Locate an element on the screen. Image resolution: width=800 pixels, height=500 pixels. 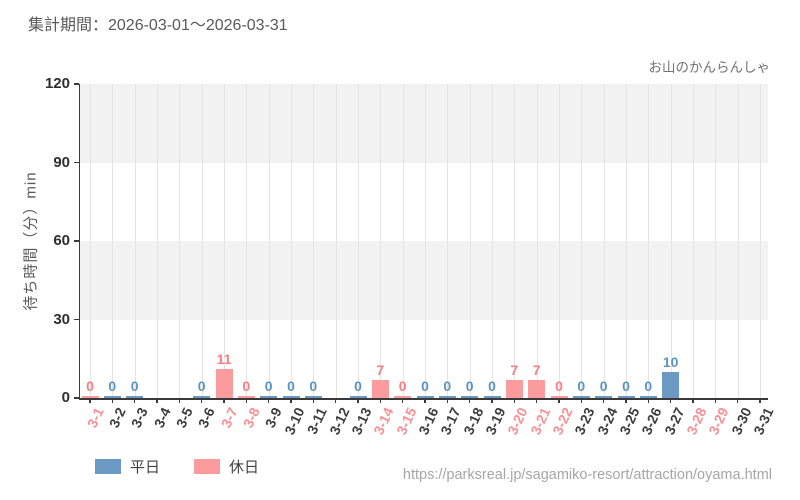
x-tick-label: 3-29 is located at coordinates (718, 421).